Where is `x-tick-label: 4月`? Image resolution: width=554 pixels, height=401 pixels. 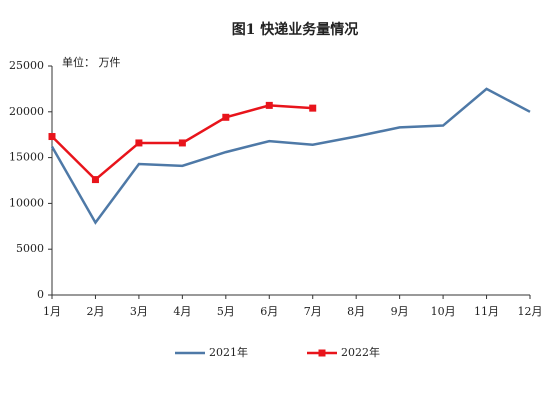
x-tick-label: 4月 is located at coordinates (182, 311).